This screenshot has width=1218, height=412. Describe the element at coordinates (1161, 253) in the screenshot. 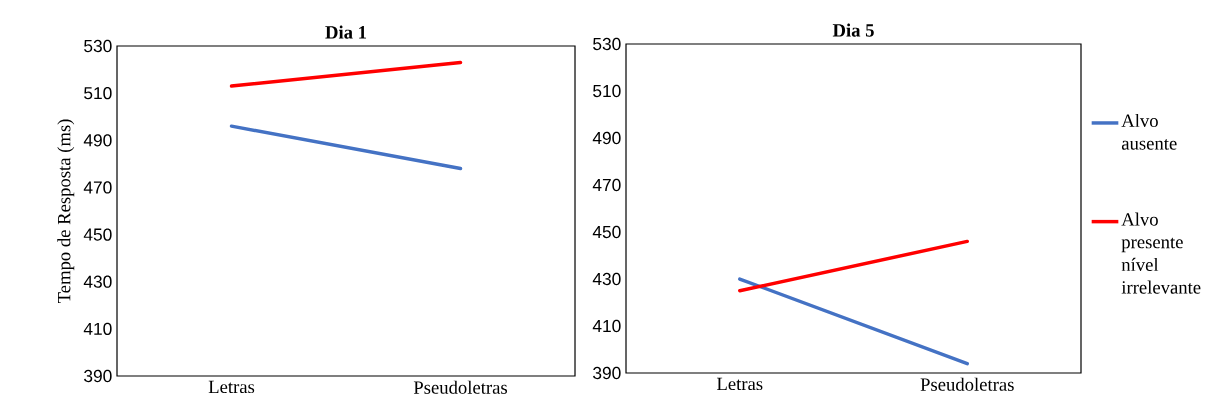

I see `legend-label: Alvo presente nível irrelevante` at that location.